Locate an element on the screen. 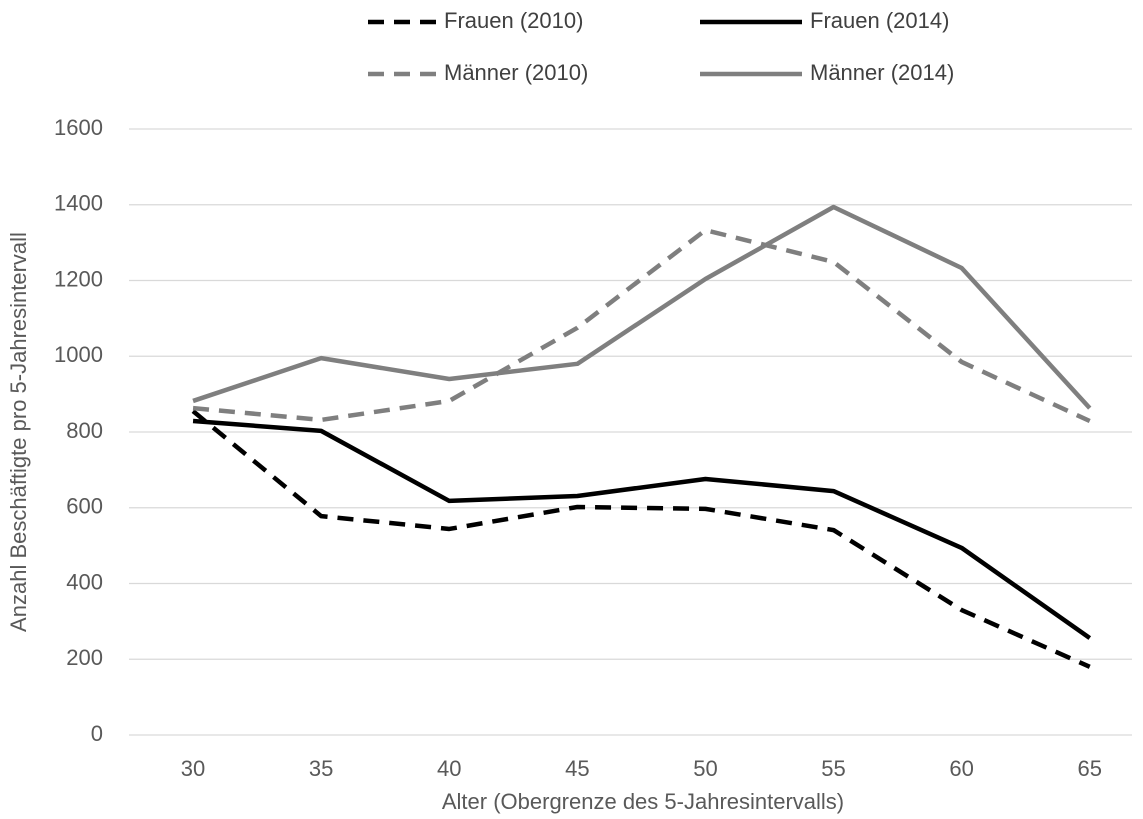 The image size is (1143, 819). y-tick-label: 1200 is located at coordinates (78, 278).